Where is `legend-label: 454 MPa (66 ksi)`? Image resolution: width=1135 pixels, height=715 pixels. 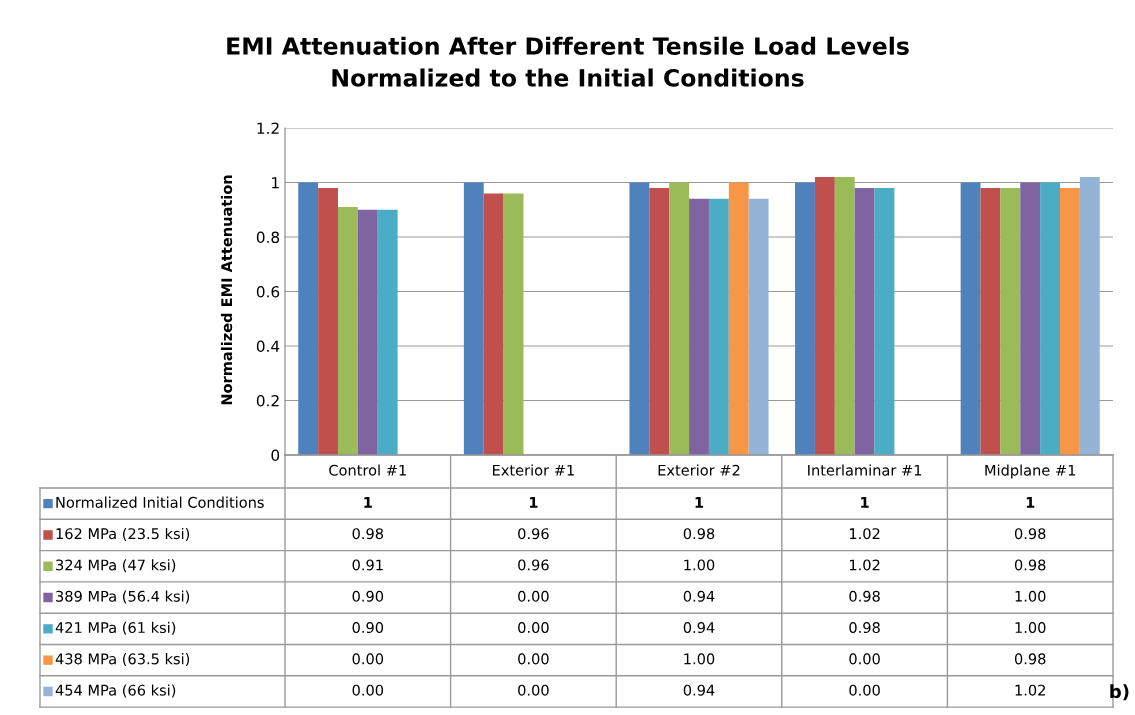
legend-label: 454 MPa (66 ksi) is located at coordinates (115, 691).